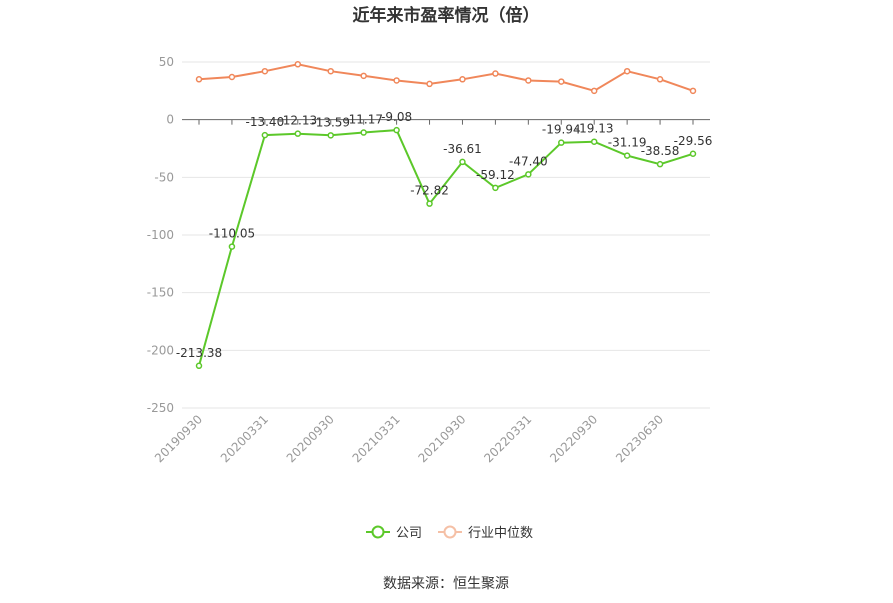 Image resolution: width=893 pixels, height=603 pixels. I want to click on data-label: -59.12, so click(495, 175).